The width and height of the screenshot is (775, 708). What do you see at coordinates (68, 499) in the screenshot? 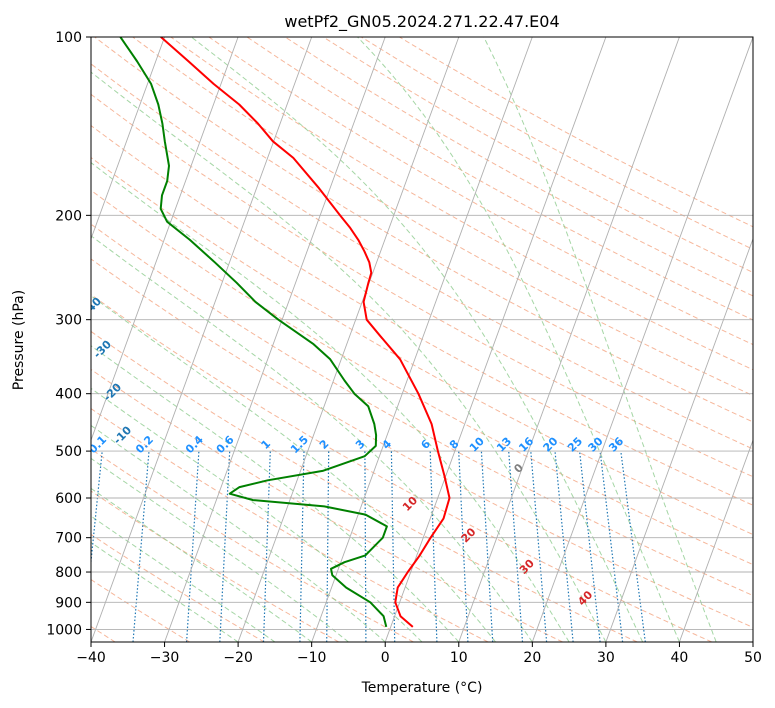
I see `y-tick-label: 600` at bounding box center [68, 499].